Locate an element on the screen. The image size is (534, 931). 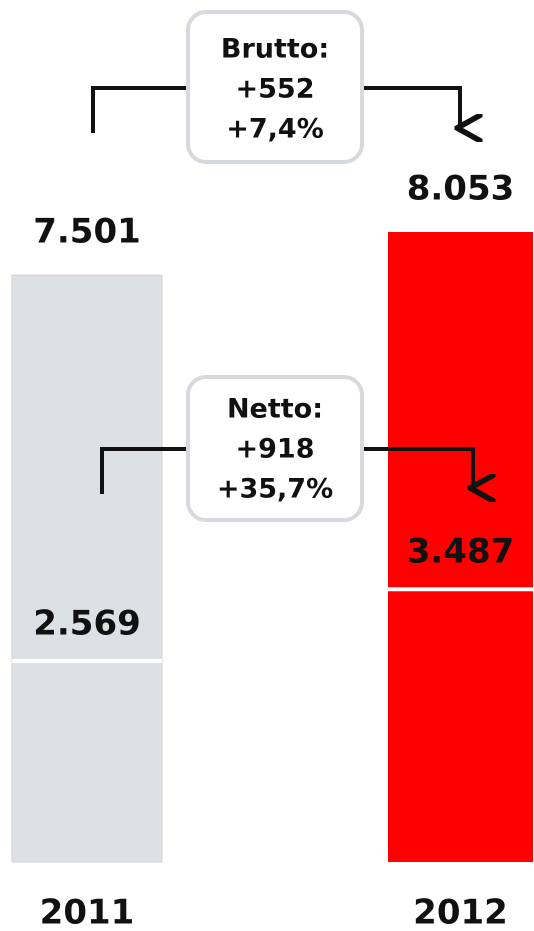
annotation-text: +552 is located at coordinates (275, 89).